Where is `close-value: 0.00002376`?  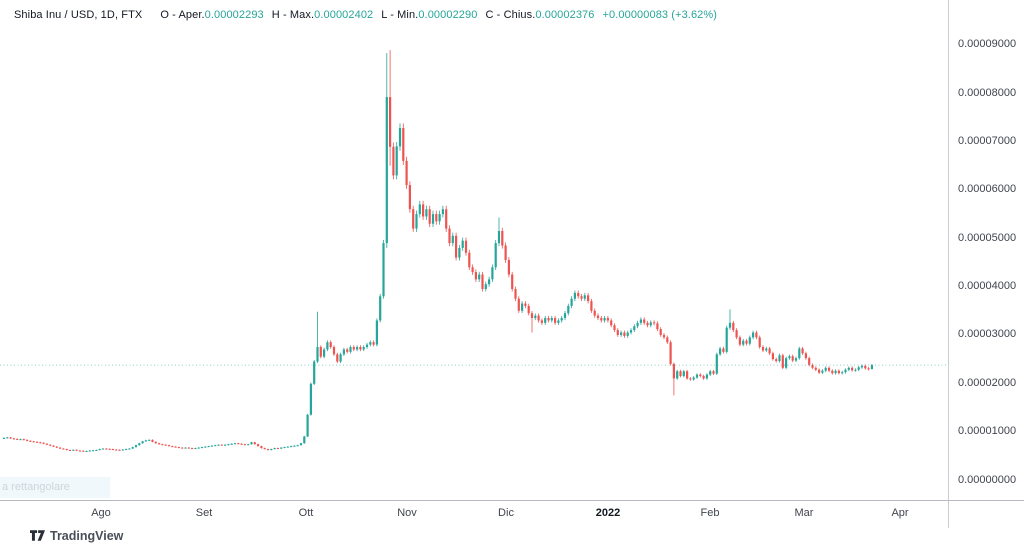 close-value: 0.00002376 is located at coordinates (565, 15).